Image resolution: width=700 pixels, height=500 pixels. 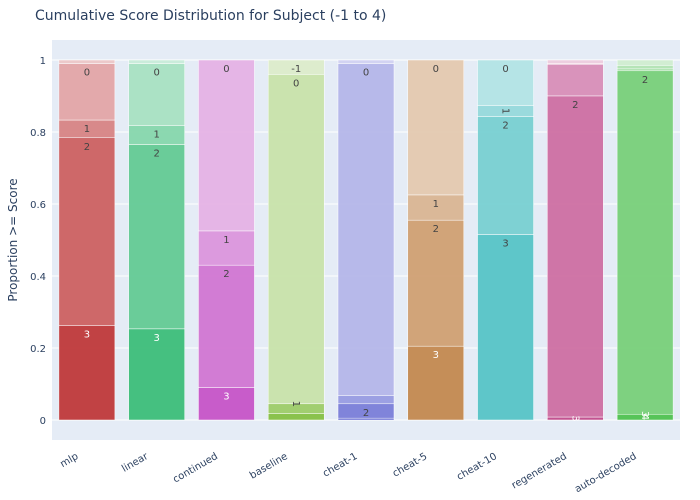 What do you see at coordinates (366, 413) in the screenshot?
I see `segment-label-cheat-1-2: 2` at bounding box center [366, 413].